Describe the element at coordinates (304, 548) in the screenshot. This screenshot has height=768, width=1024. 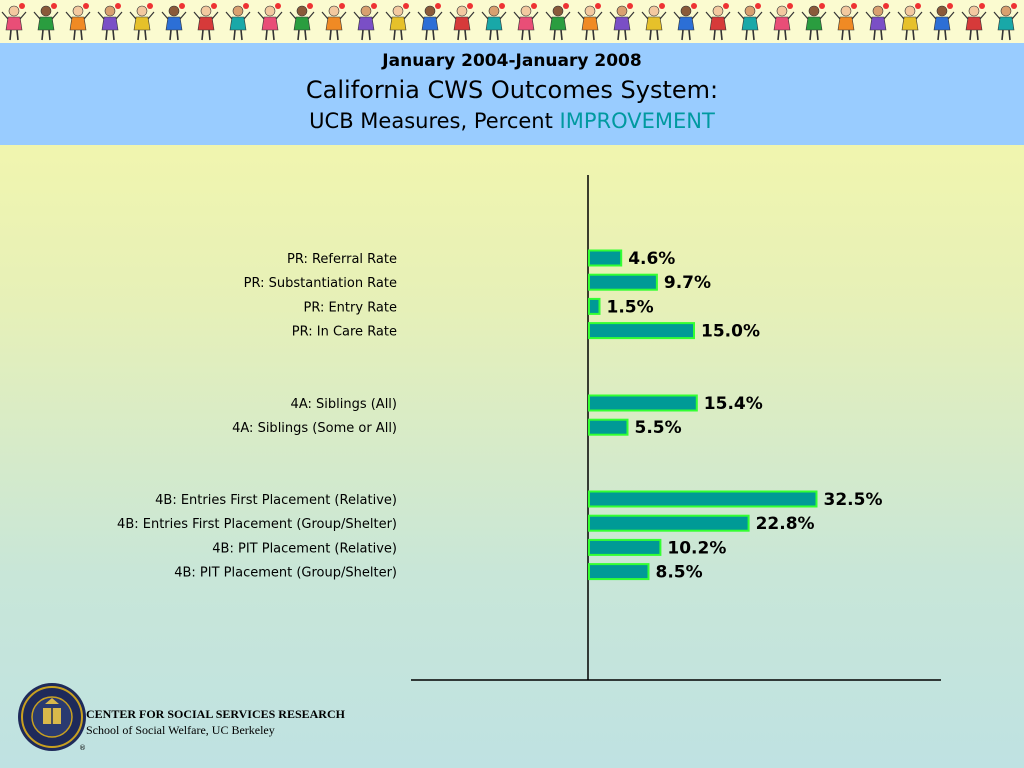
I see `category-label-9: 4B: PIT Placement (Relative)` at that location.